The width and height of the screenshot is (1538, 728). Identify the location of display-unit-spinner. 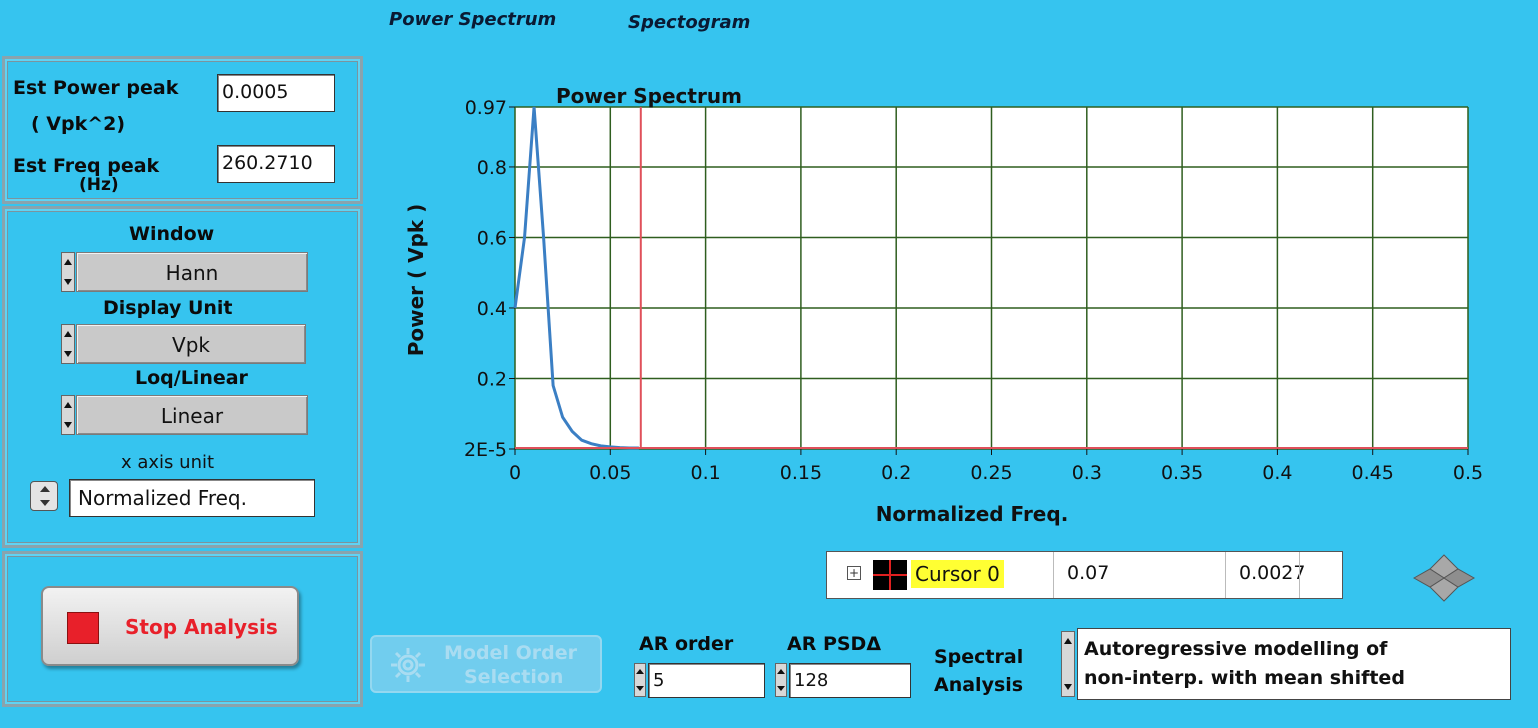
(68, 344).